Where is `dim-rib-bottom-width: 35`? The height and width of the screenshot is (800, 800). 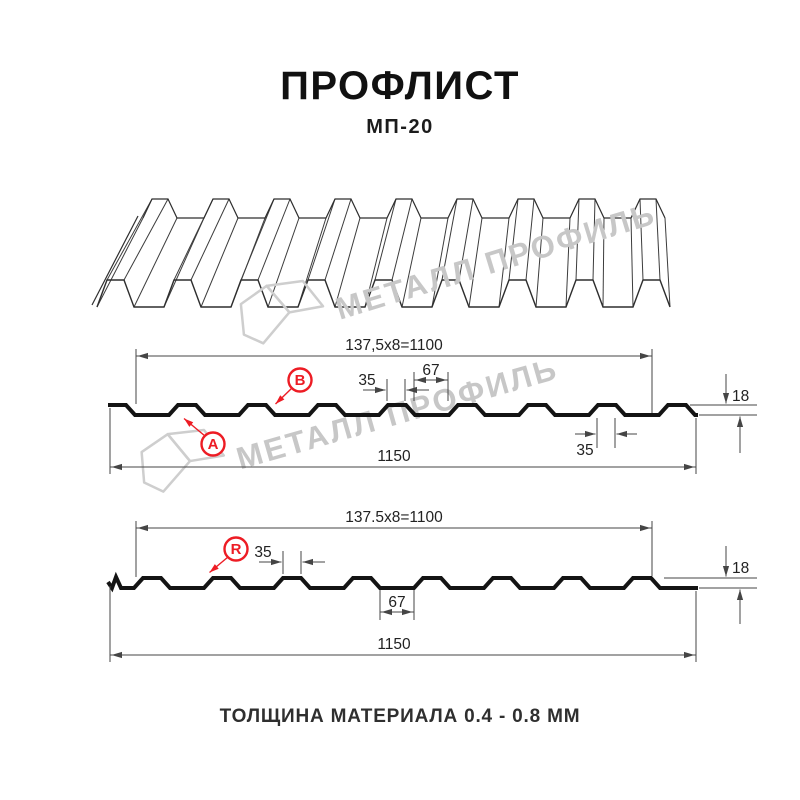 dim-rib-bottom-width: 35 is located at coordinates (606, 438).